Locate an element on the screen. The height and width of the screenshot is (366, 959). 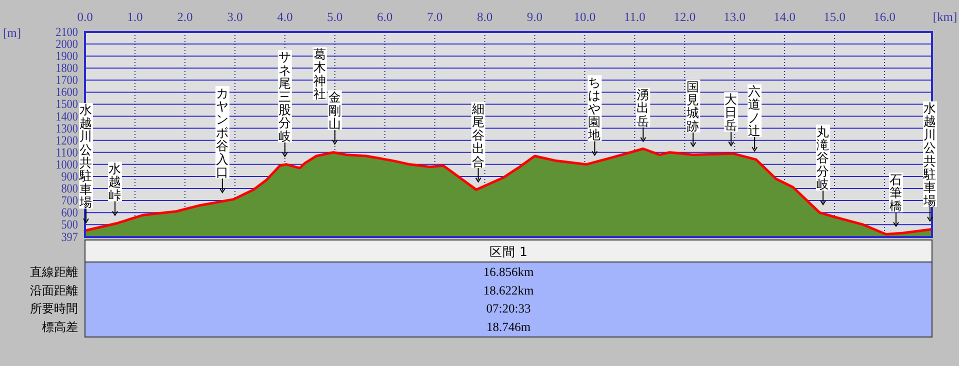
y-tick-label: 500 is located at coordinates (70, 225).